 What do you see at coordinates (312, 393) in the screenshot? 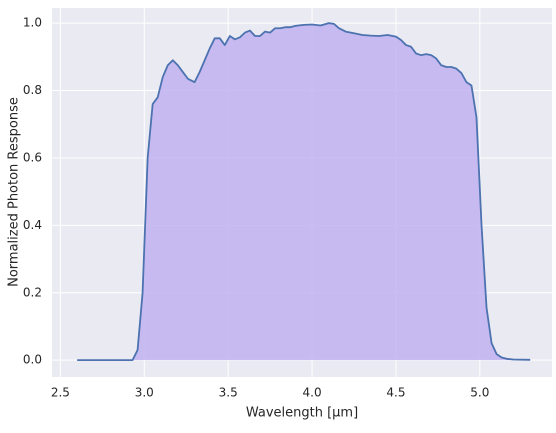
I see `x-tick-label: 4.0` at bounding box center [312, 393].